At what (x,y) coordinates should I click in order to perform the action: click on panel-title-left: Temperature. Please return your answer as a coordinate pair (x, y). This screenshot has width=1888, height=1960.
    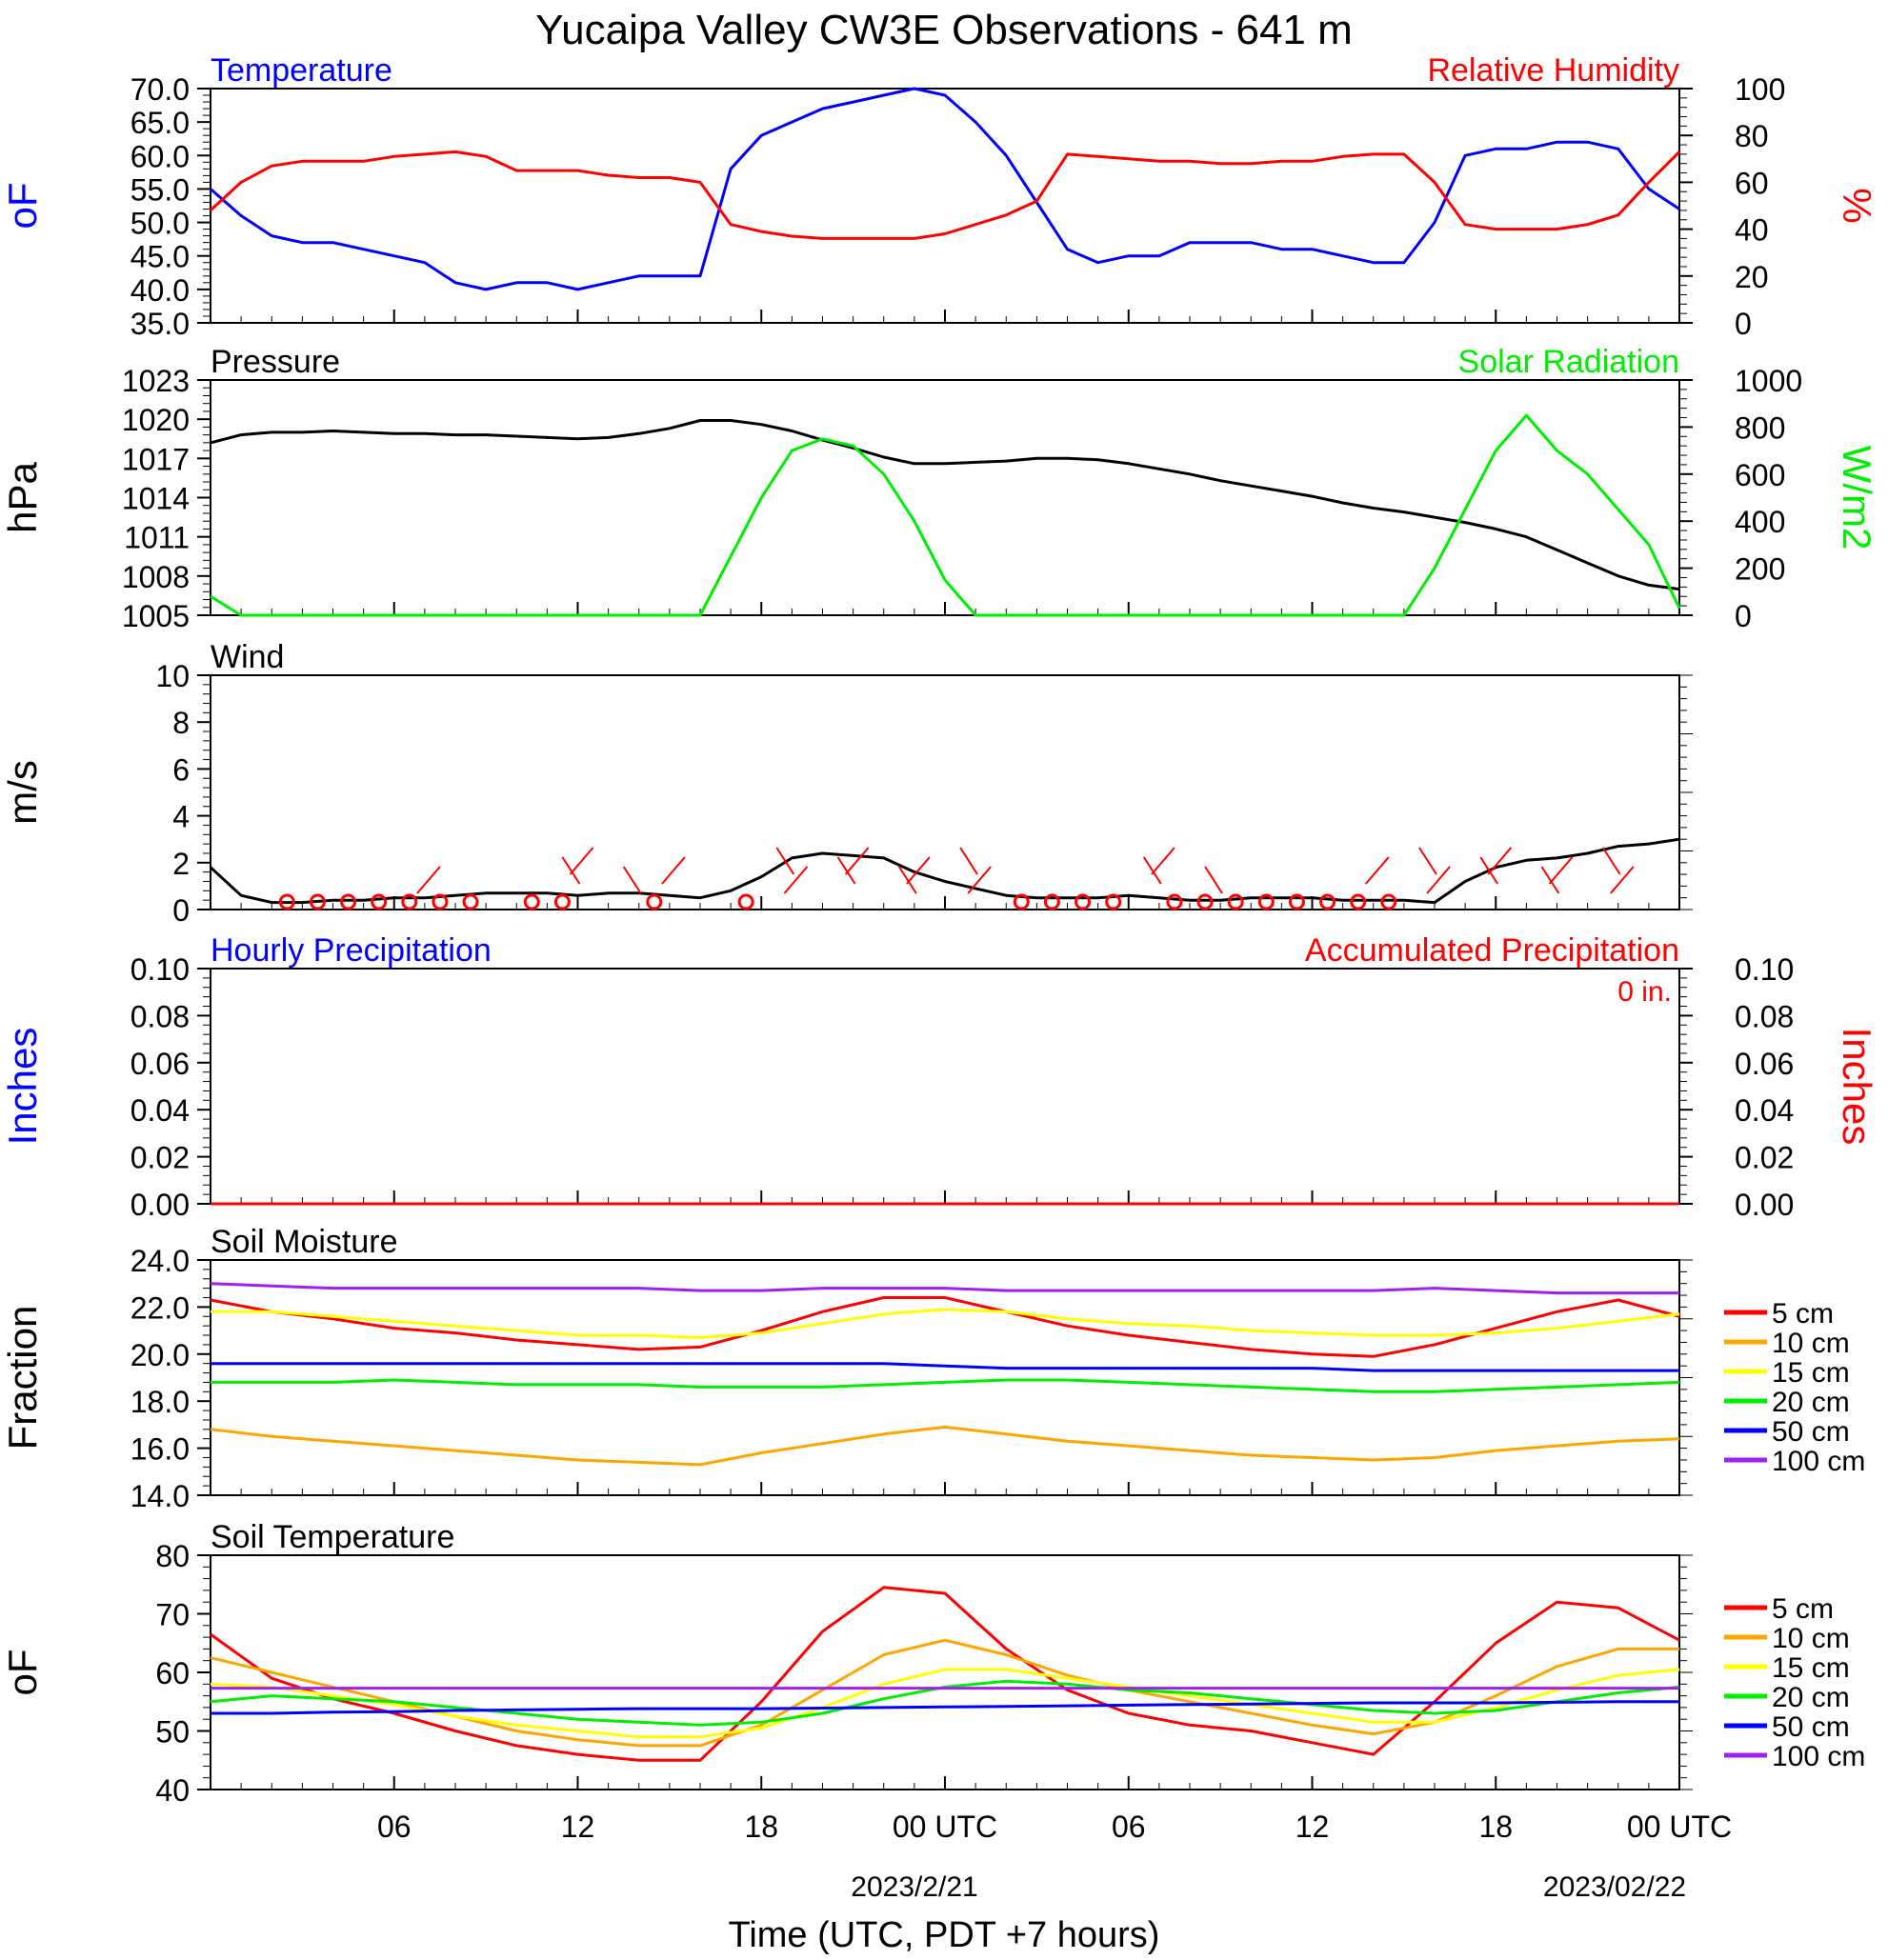
    Looking at the image, I should click on (301, 70).